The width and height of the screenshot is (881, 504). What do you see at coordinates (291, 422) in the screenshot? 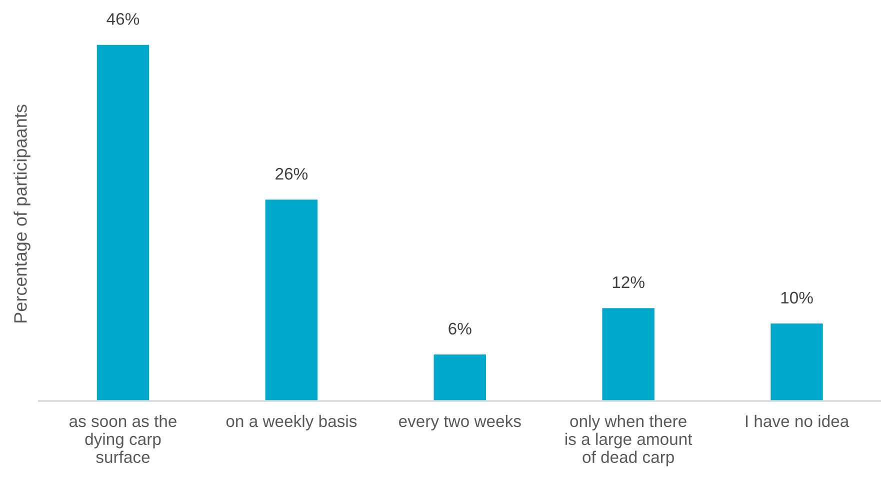
I see `x-tick-label: on a weekly basis` at bounding box center [291, 422].